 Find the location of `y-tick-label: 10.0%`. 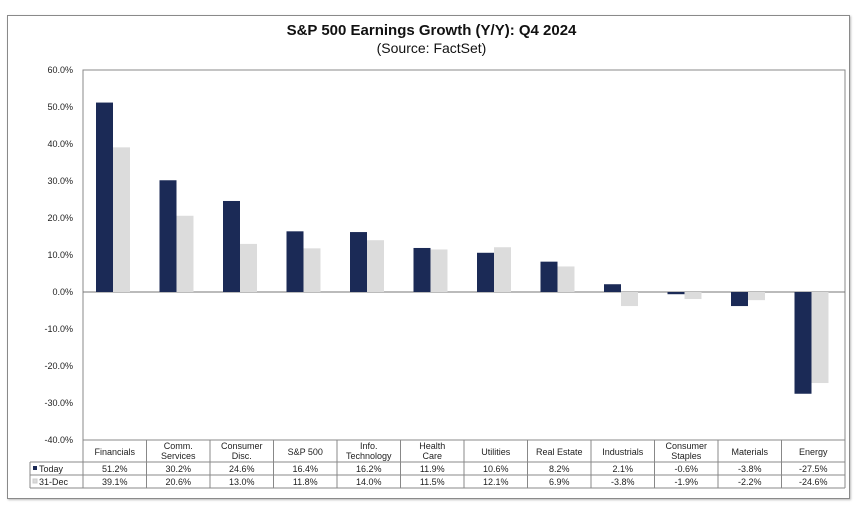

y-tick-label: 10.0% is located at coordinates (60, 255).